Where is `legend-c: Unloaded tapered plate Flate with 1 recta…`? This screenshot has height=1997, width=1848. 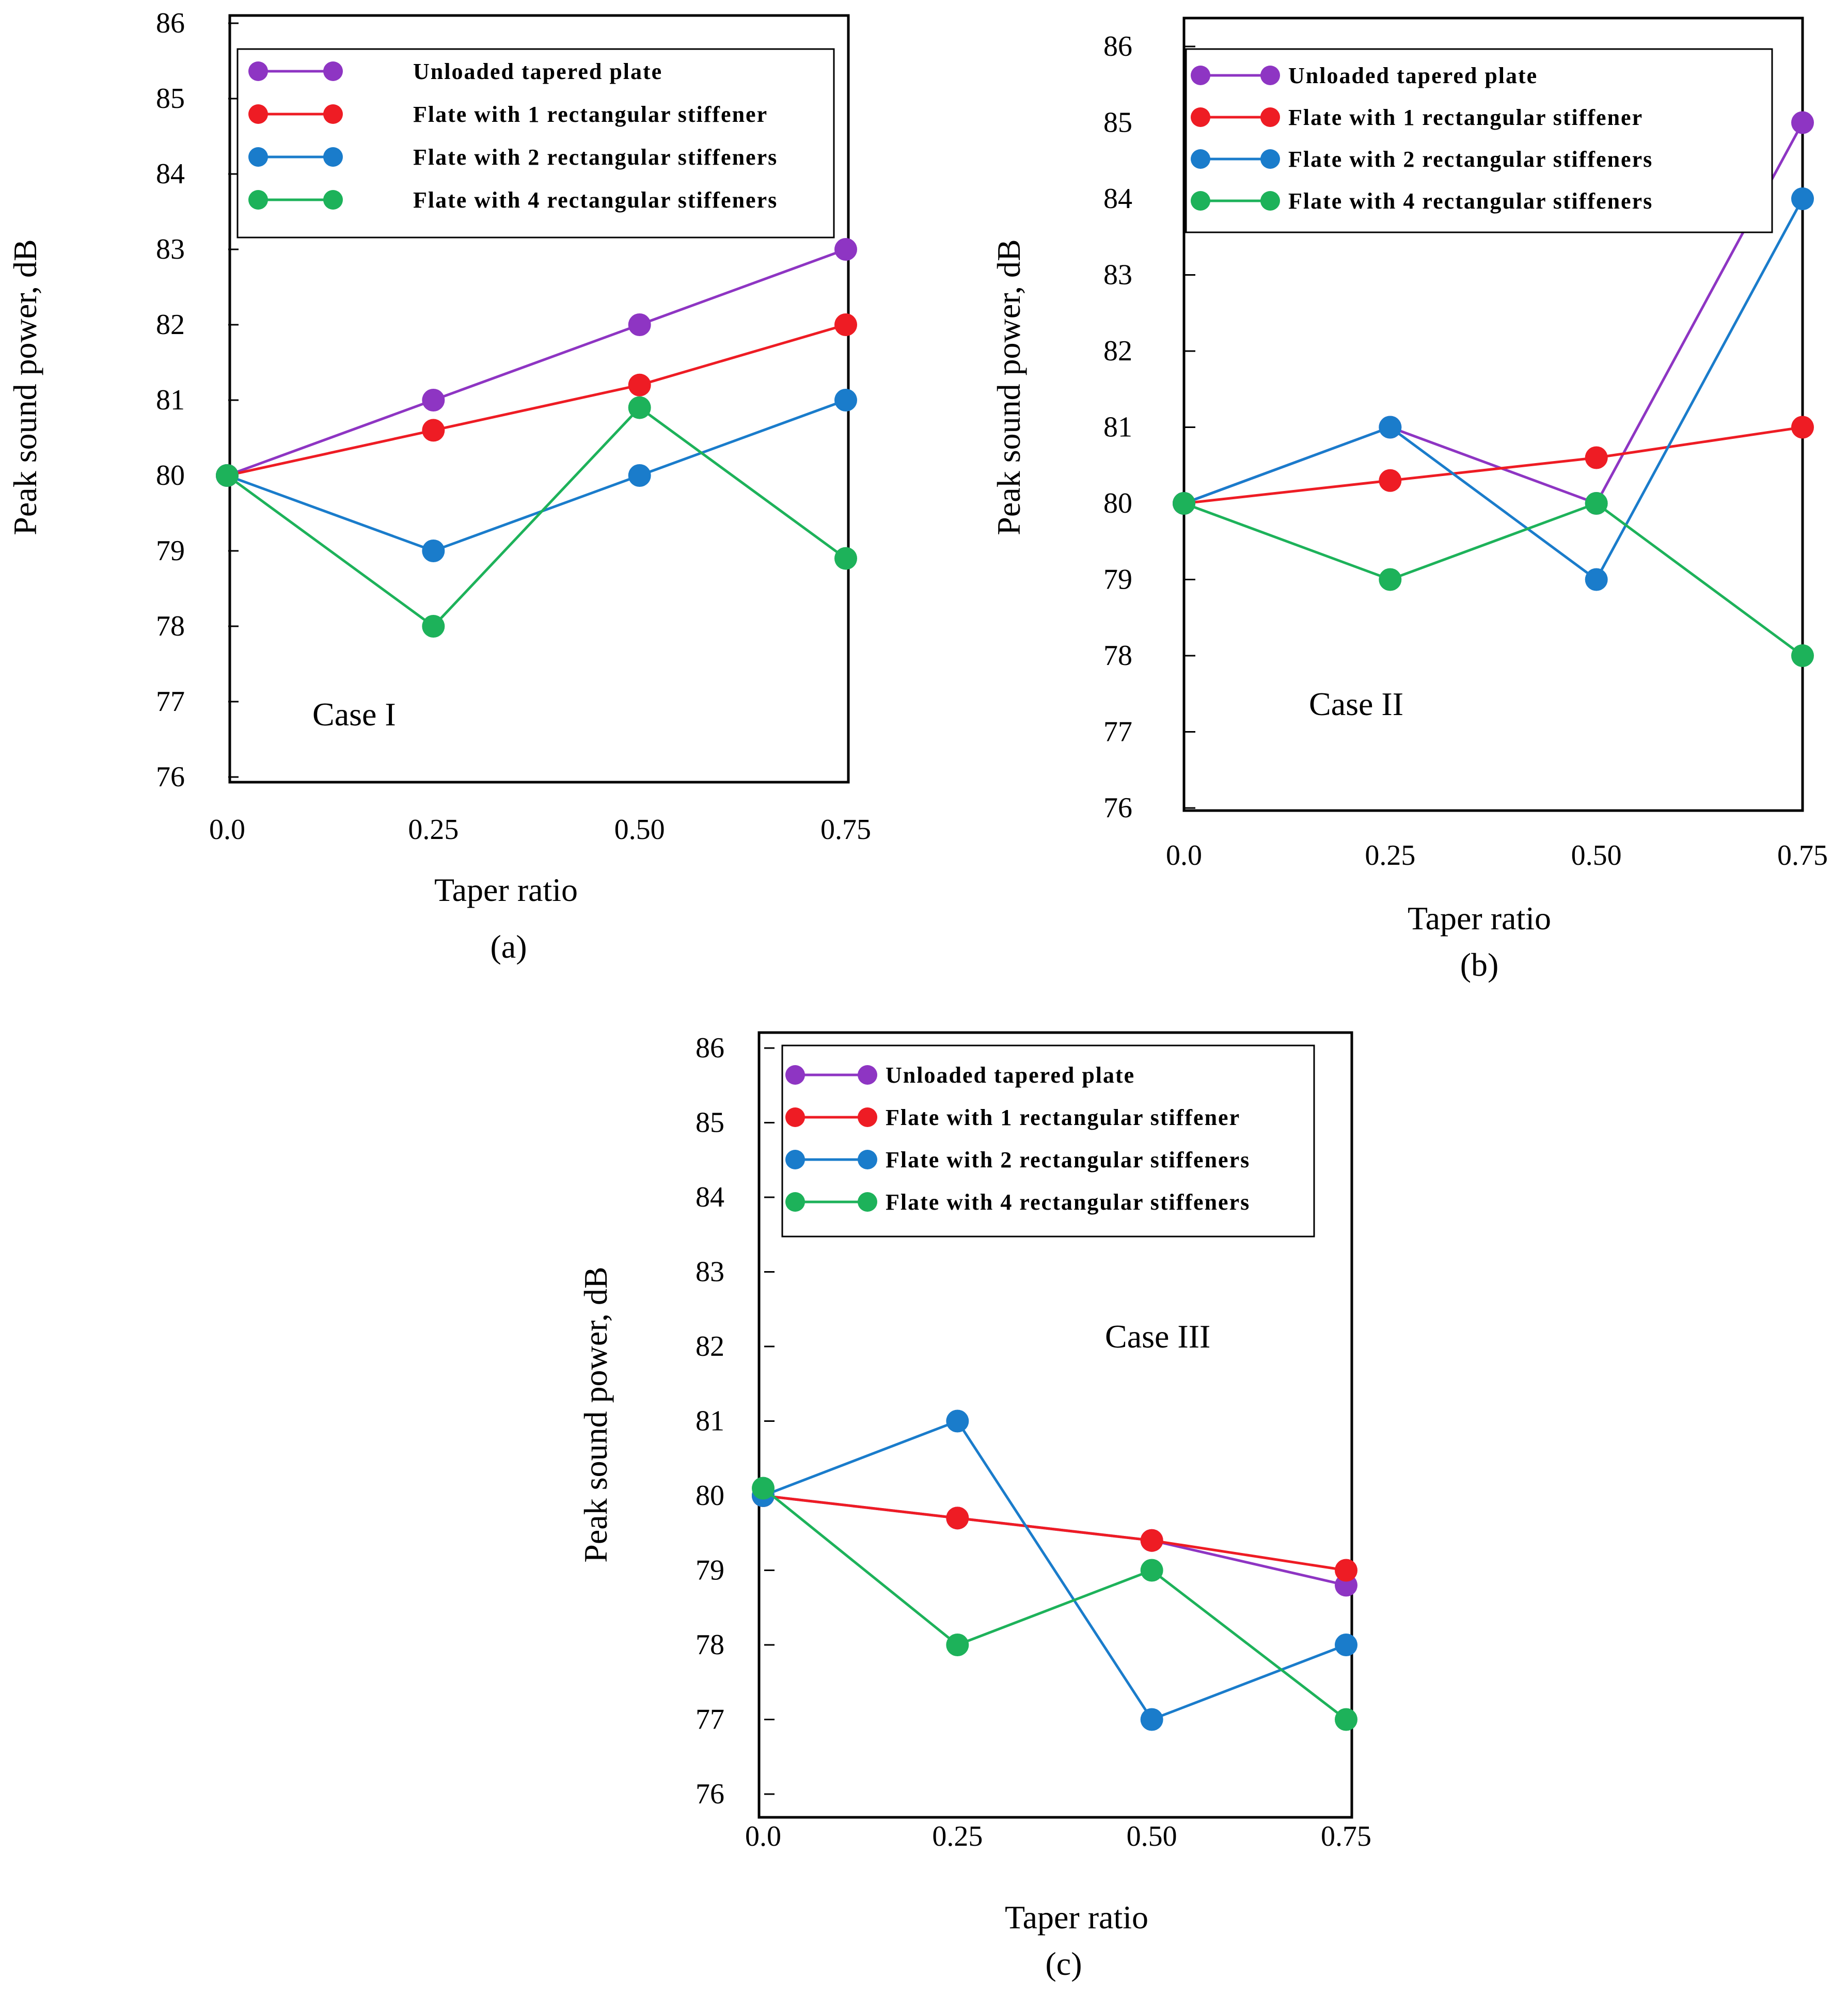 legend-c: Unloaded tapered plate Flate with 1 recta… is located at coordinates (1048, 1141).